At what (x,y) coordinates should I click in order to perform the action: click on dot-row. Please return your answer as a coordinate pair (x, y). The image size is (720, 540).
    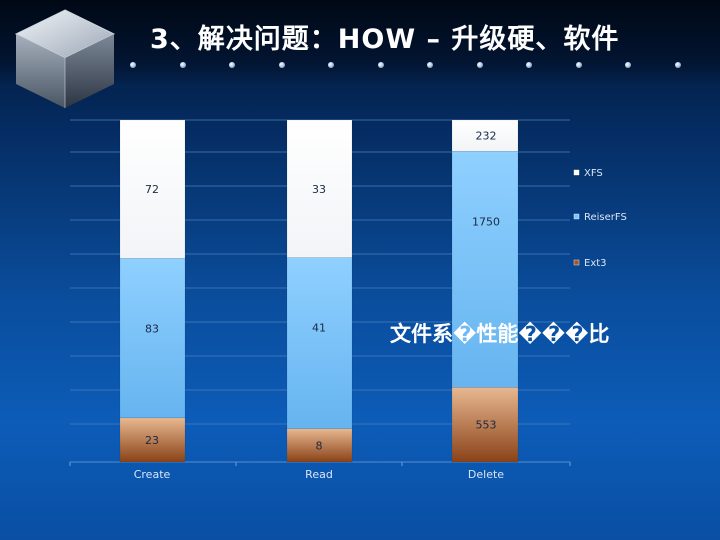
    Looking at the image, I should click on (420, 67).